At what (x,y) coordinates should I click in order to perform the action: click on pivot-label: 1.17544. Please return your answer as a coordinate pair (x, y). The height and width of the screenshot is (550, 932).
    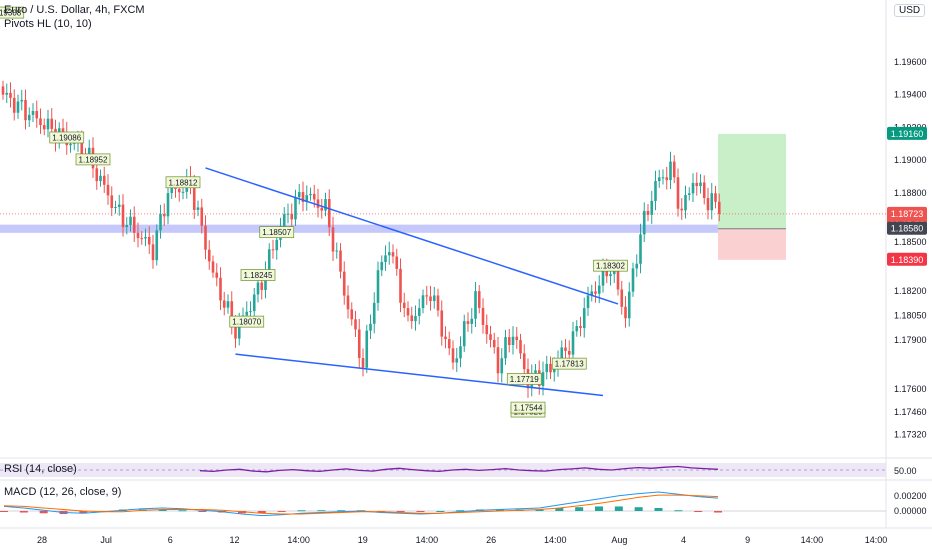
    Looking at the image, I should click on (528, 407).